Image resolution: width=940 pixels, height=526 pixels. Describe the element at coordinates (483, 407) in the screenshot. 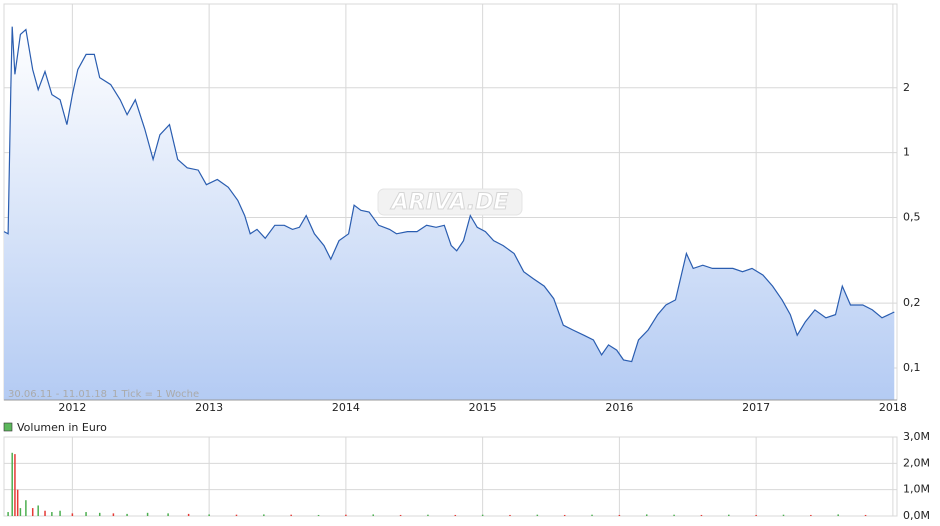

I see `x-tick-label: 2015` at that location.